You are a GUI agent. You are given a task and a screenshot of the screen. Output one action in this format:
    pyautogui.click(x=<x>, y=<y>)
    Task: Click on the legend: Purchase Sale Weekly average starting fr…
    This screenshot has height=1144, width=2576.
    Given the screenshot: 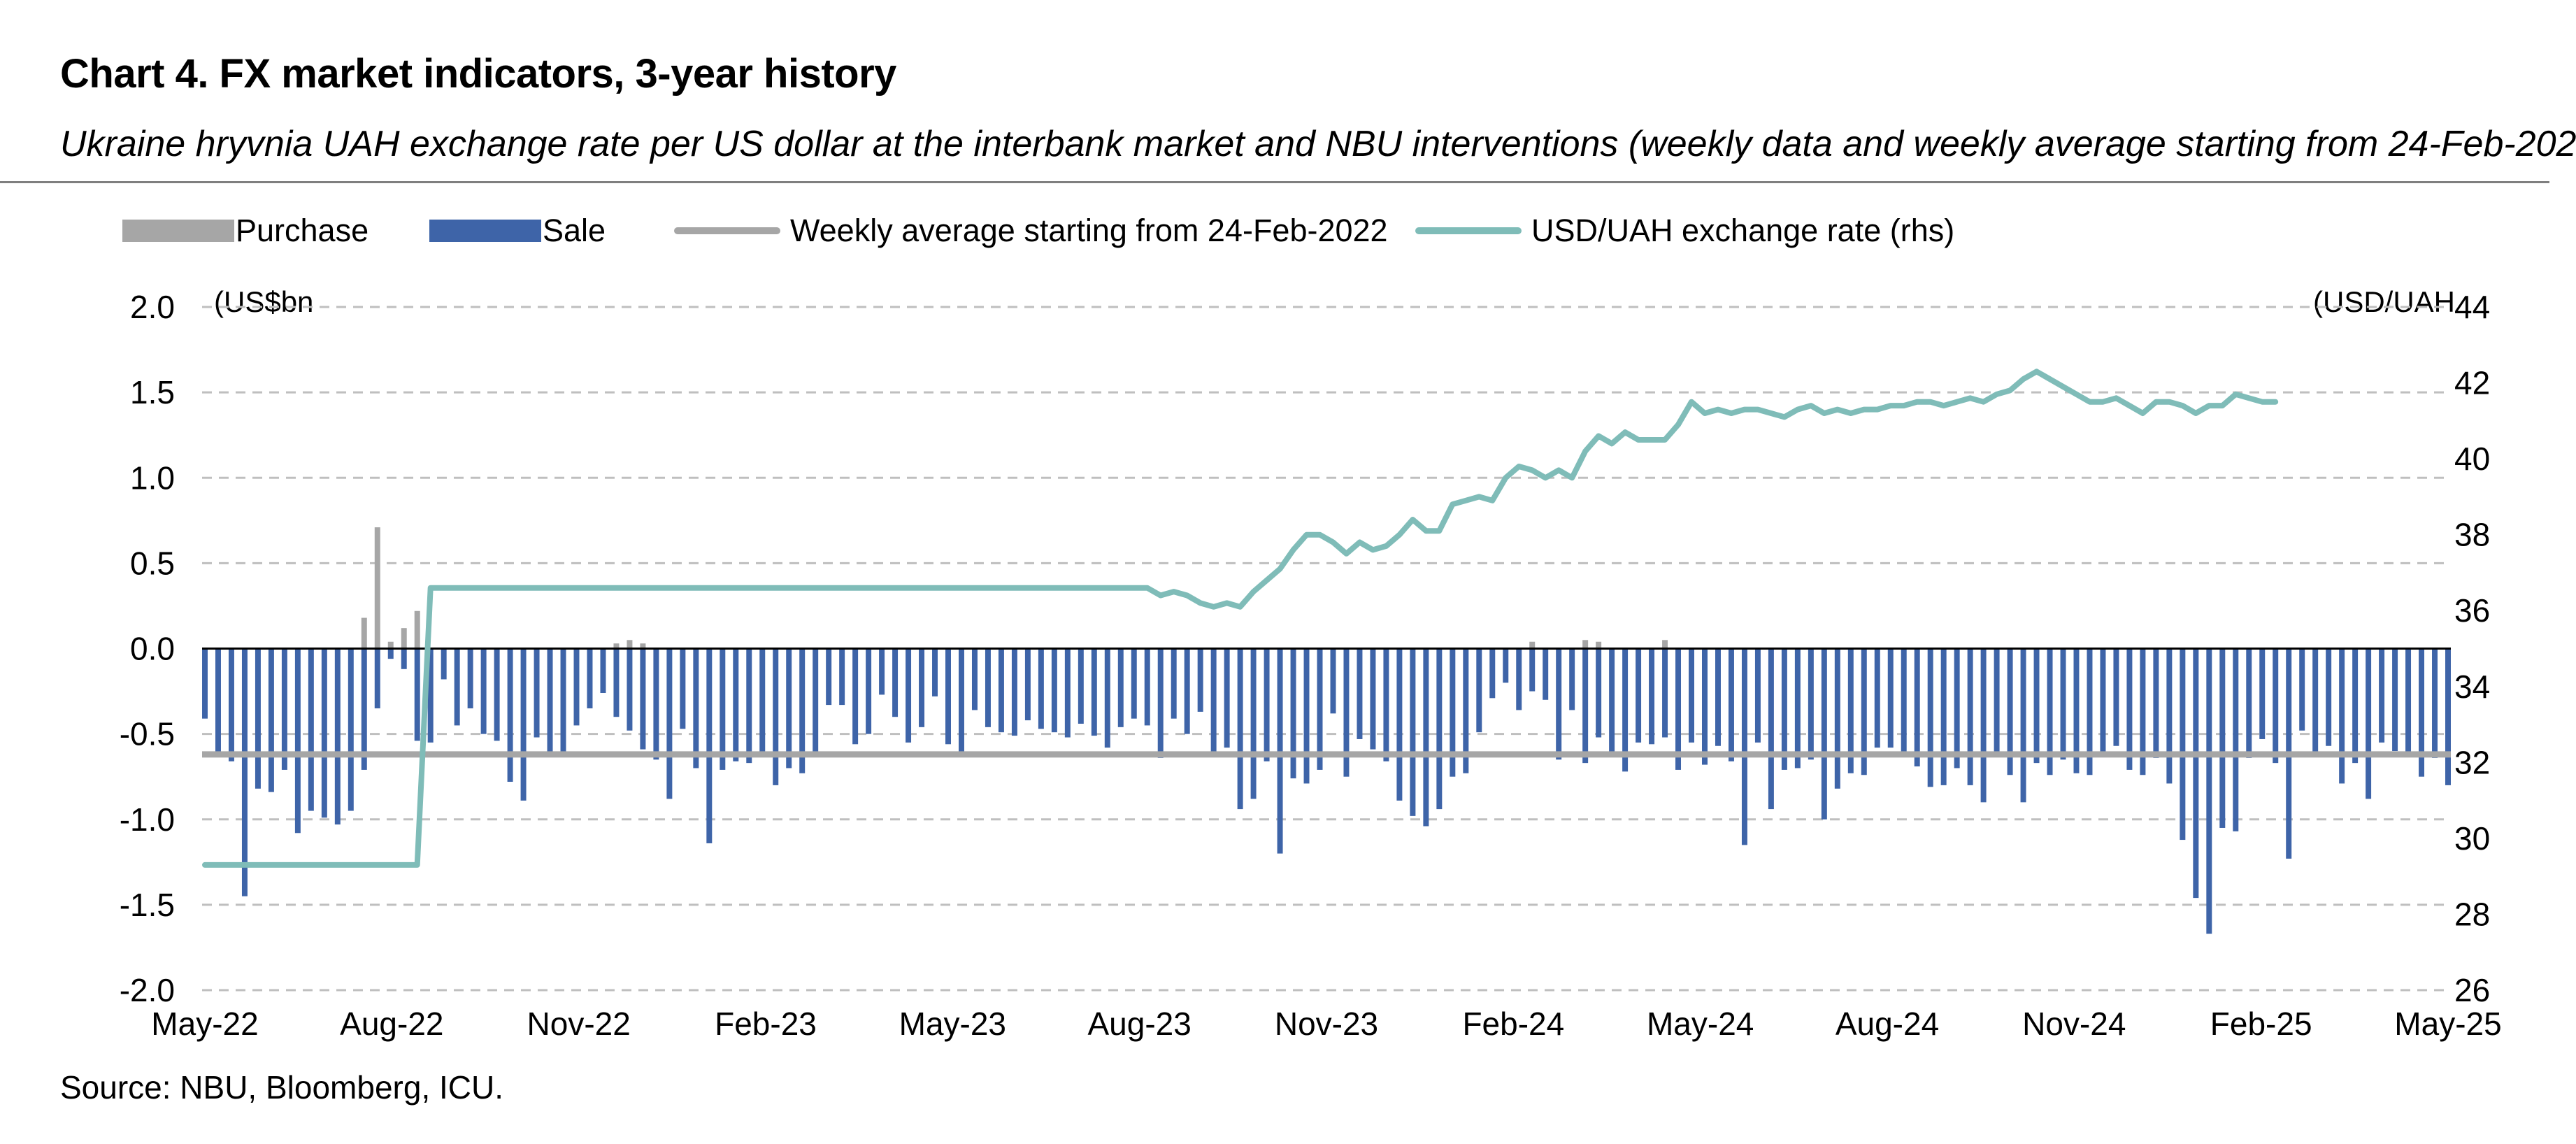 What is the action you would take?
    pyautogui.click(x=1288, y=230)
    